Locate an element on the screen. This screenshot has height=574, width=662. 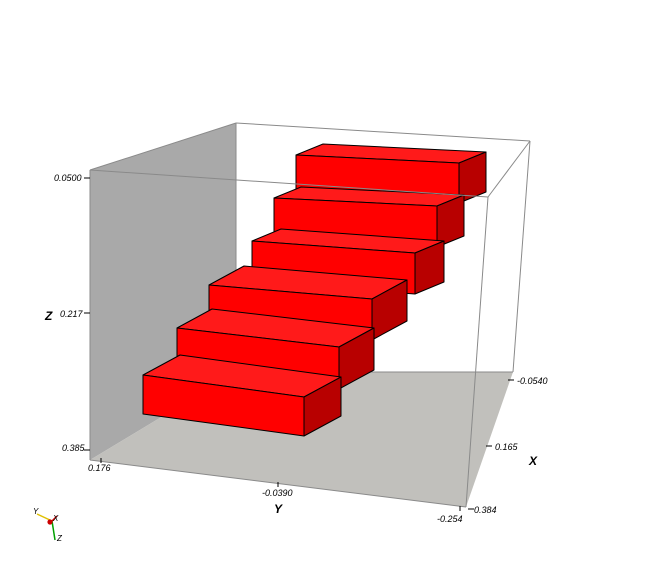
triad-z-axis is located at coordinates (53, 530).